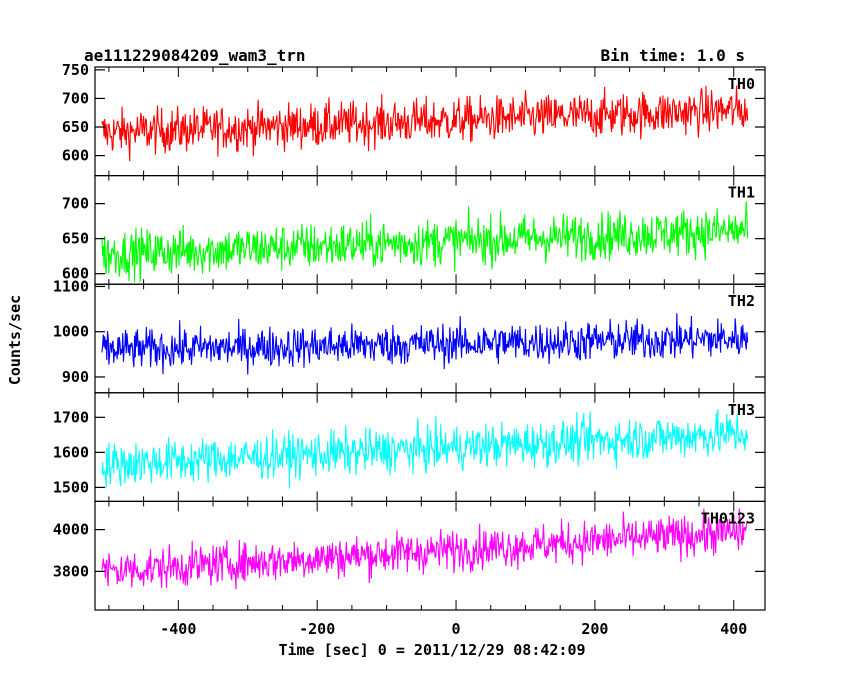  I want to click on panel-th1: 600 650 700 TH1, so click(414, 230).